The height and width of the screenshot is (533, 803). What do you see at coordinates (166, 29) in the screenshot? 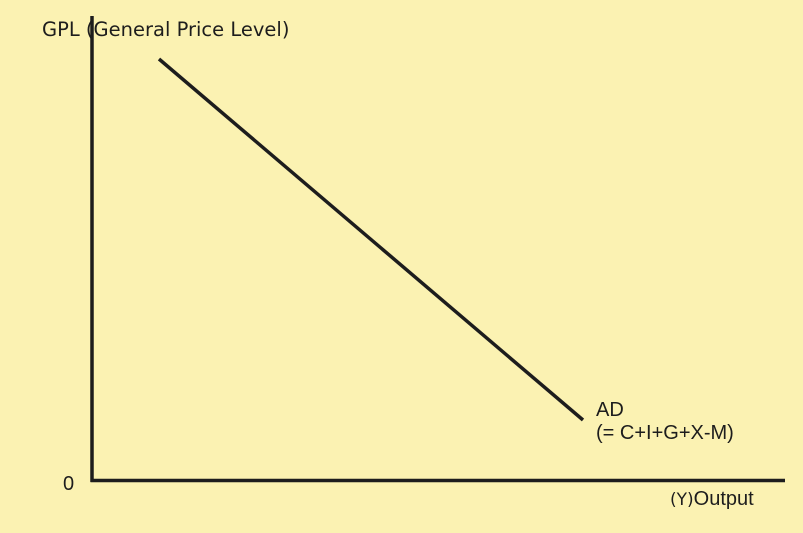
I see `y-axis-label: GPL (General Price Level)` at bounding box center [166, 29].